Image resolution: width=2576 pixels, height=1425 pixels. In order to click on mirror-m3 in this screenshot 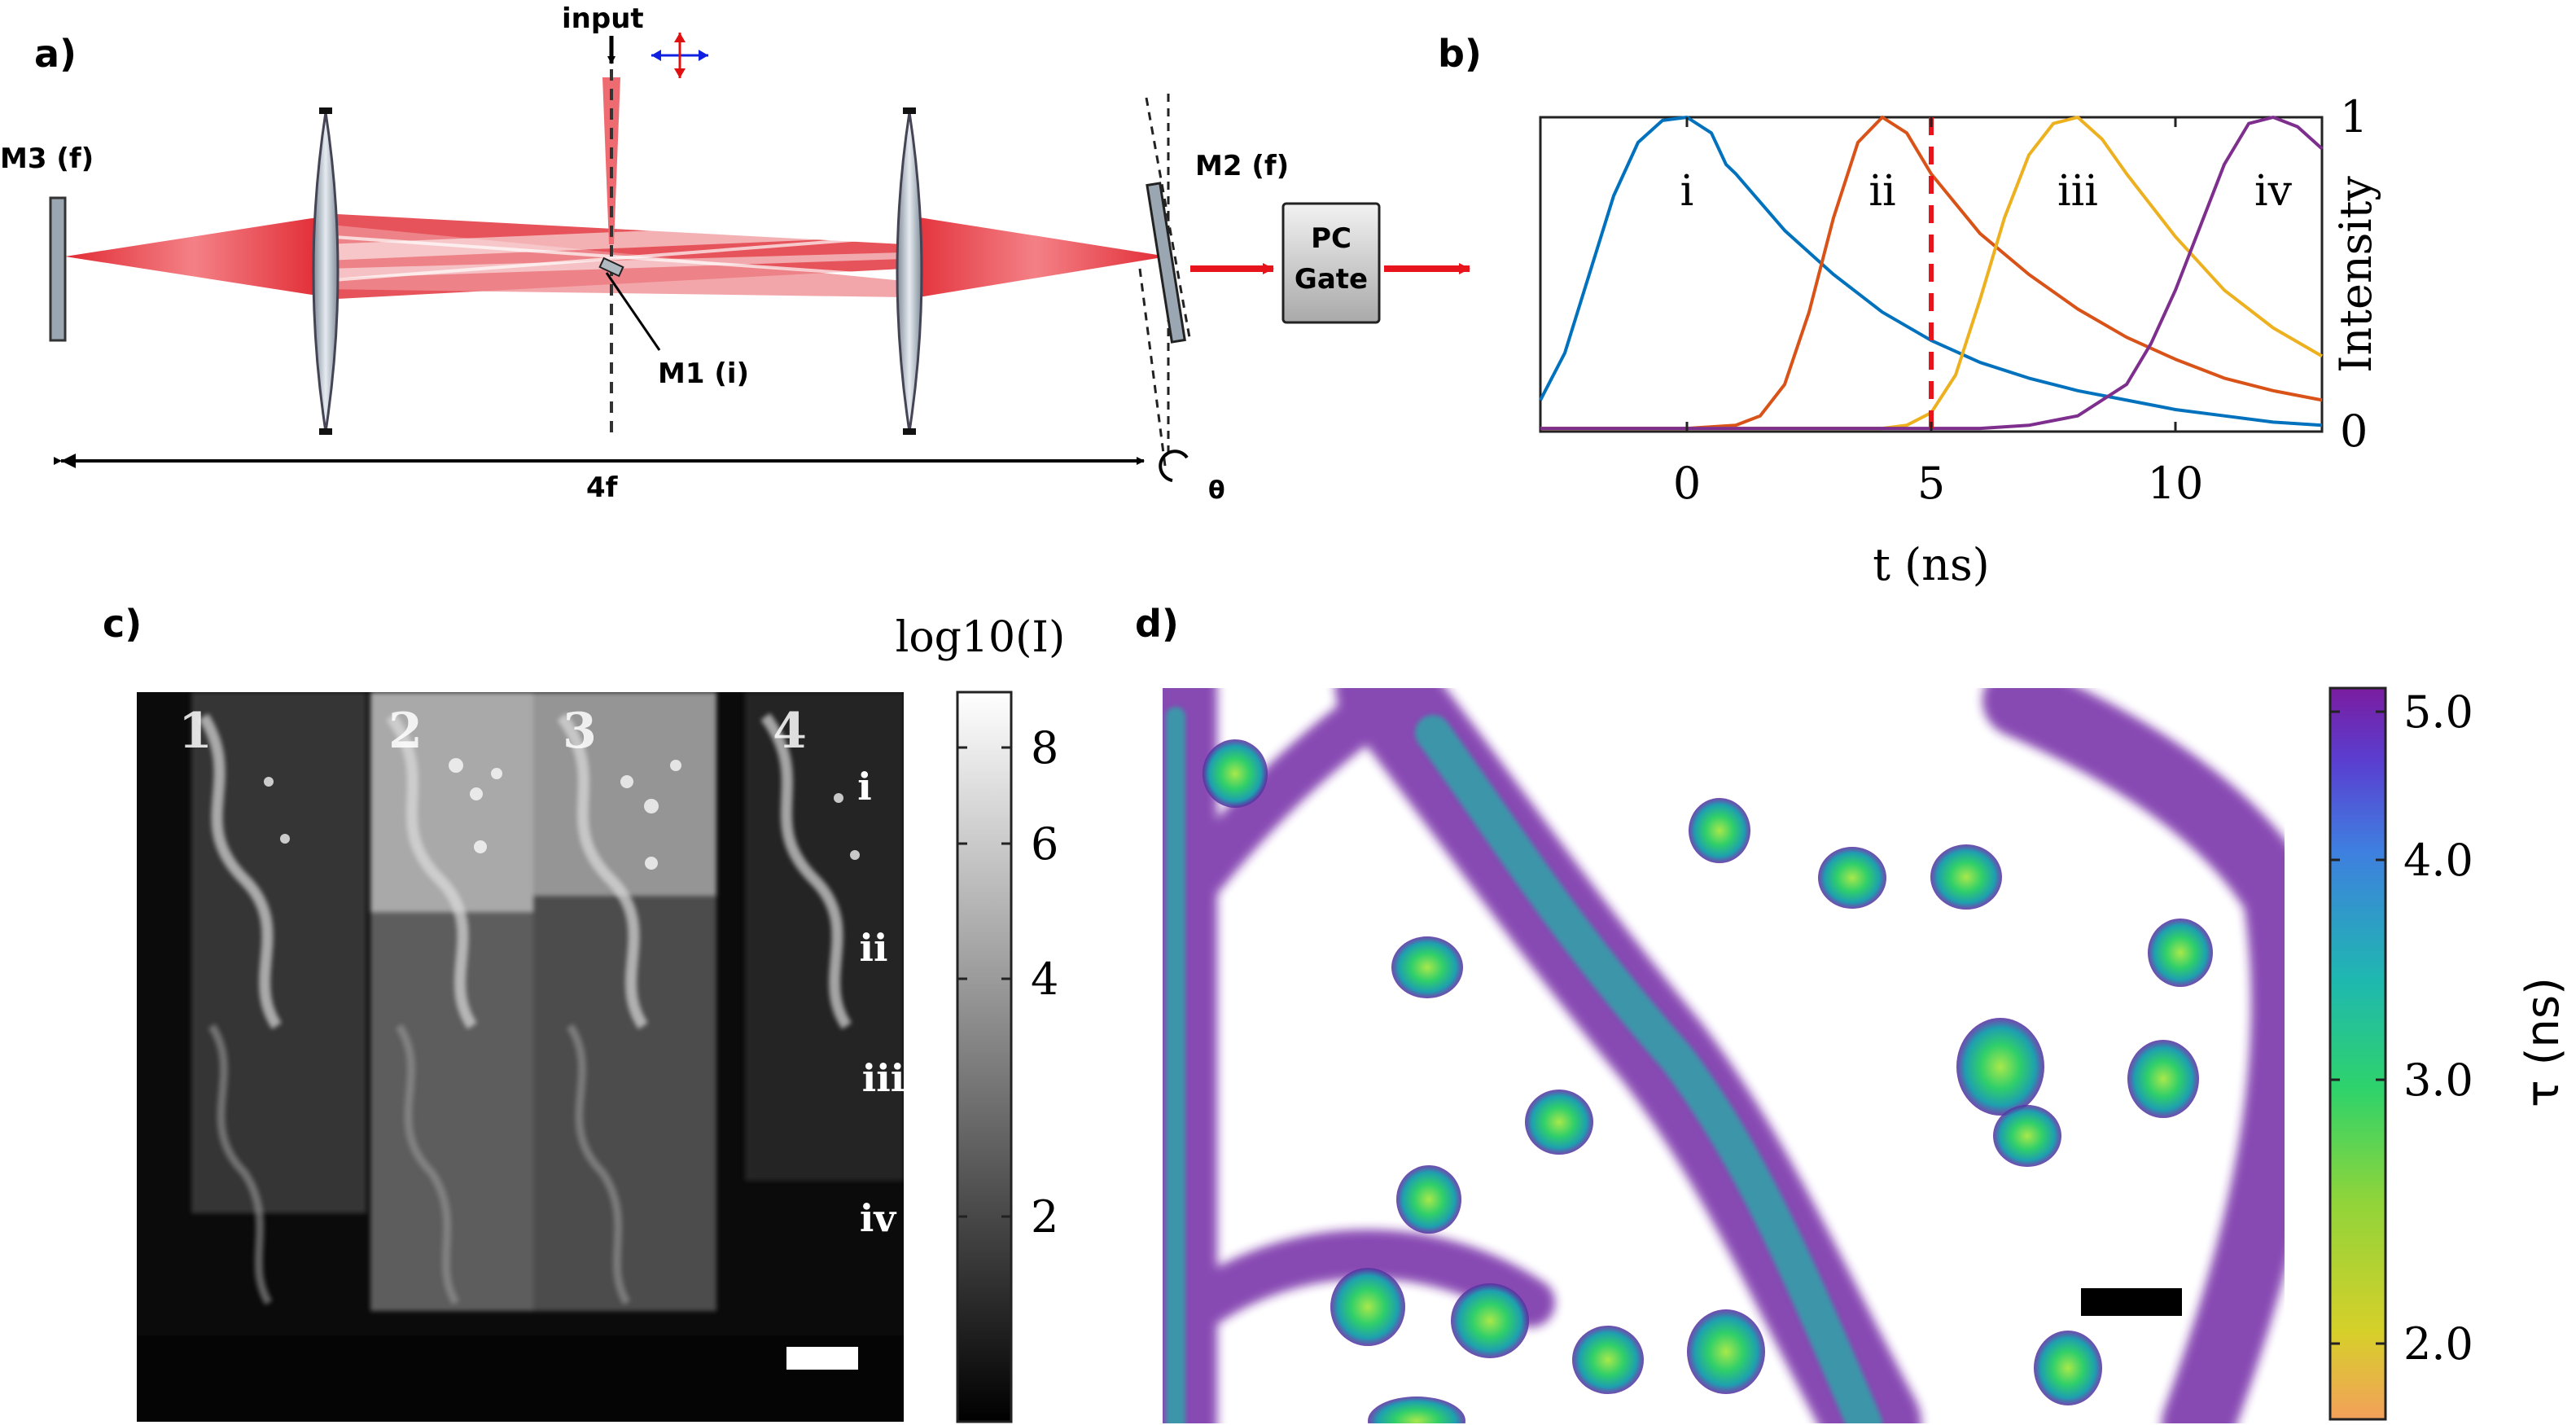, I will do `click(58, 269)`.